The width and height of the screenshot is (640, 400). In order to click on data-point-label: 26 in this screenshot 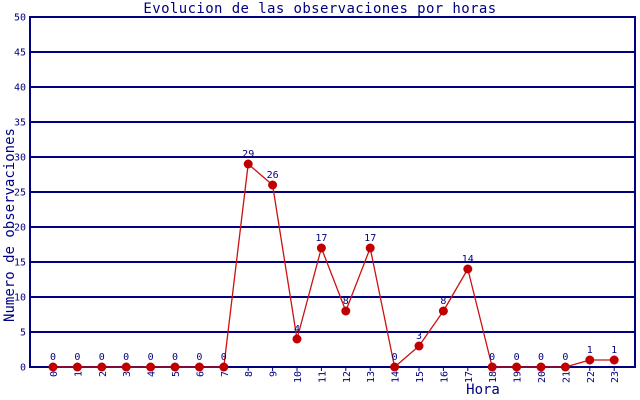, I will do `click(273, 175)`.